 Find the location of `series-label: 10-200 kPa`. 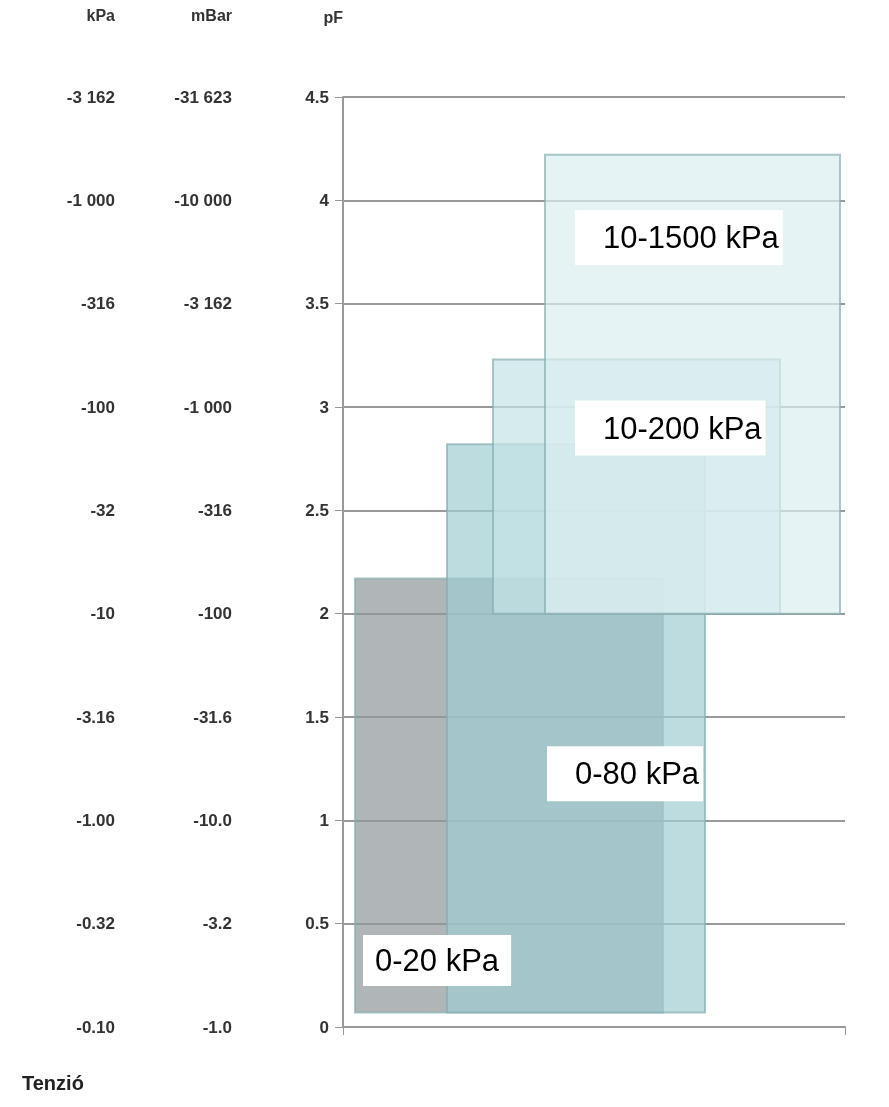

series-label: 10-200 kPa is located at coordinates (683, 428).